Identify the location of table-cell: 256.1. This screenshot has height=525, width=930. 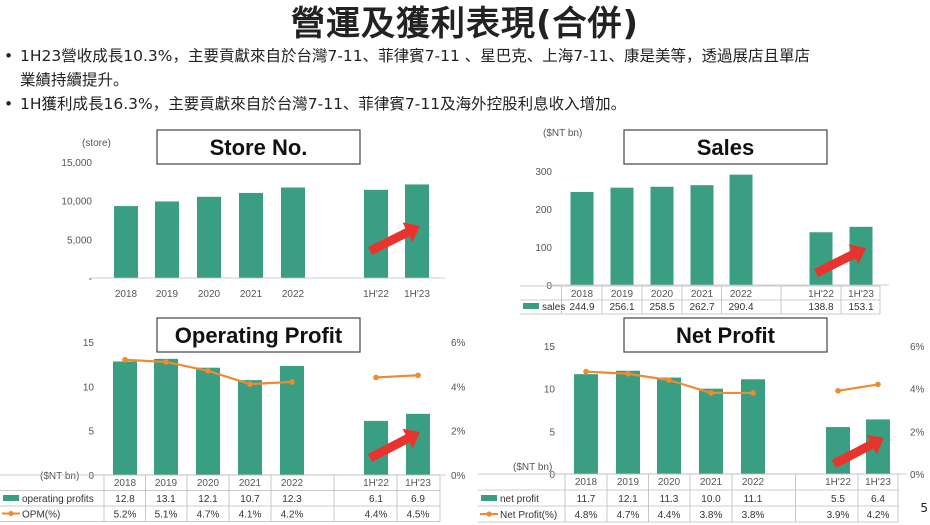
(621, 307).